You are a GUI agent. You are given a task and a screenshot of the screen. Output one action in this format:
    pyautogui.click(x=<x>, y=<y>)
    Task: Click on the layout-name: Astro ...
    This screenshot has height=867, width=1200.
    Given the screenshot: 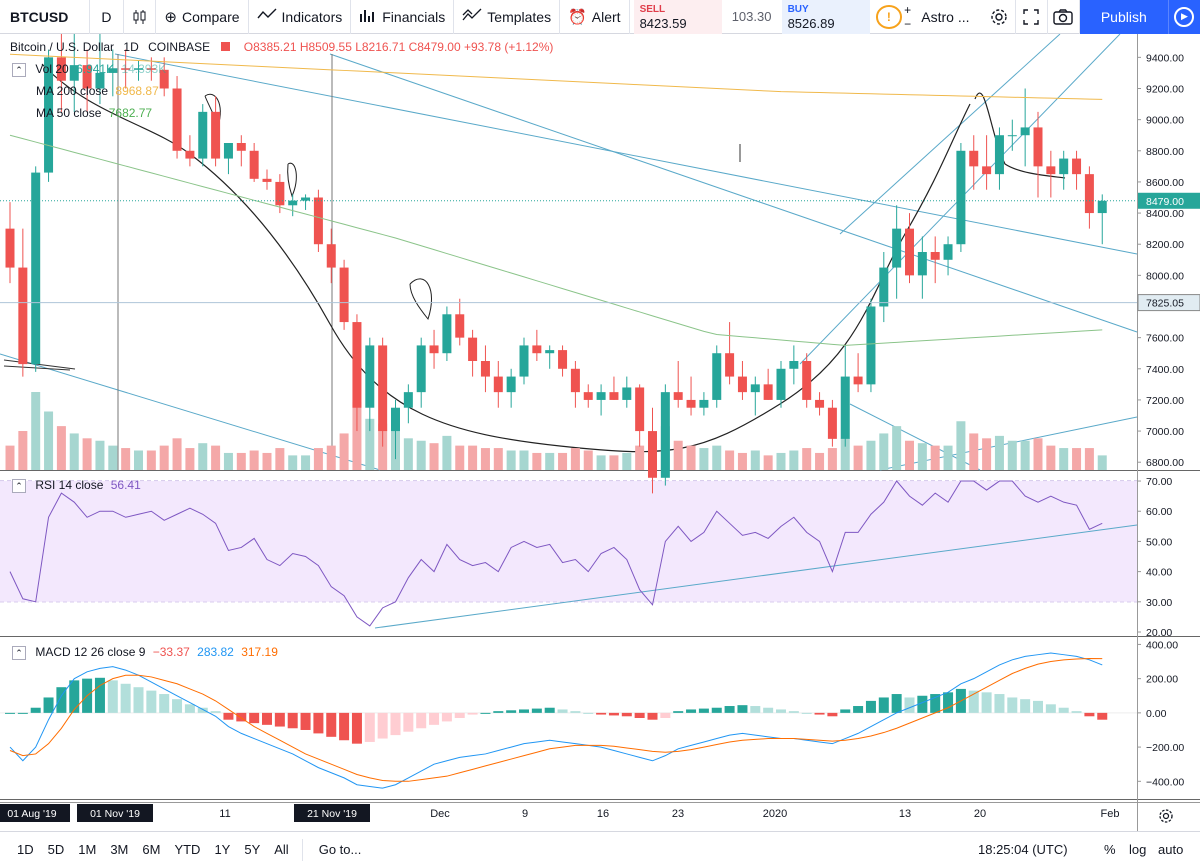 What is the action you would take?
    pyautogui.click(x=945, y=16)
    